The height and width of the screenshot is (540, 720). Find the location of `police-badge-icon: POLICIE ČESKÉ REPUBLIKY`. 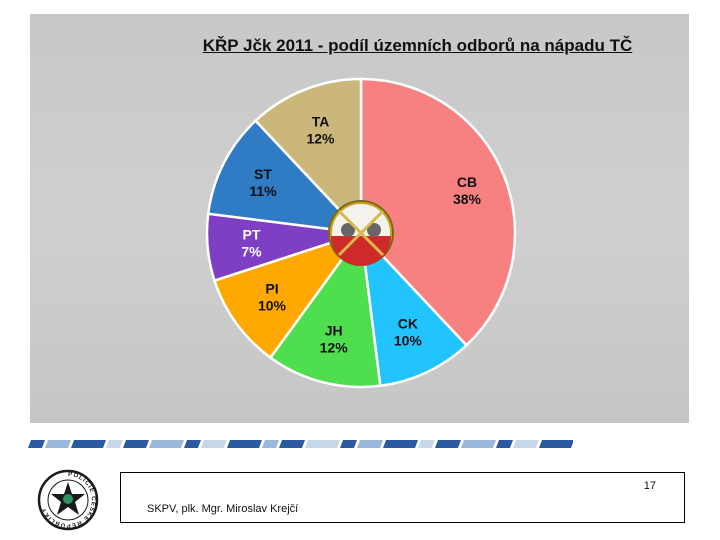

police-badge-icon: POLICIE ČESKÉ REPUBLIKY is located at coordinates (68, 500).